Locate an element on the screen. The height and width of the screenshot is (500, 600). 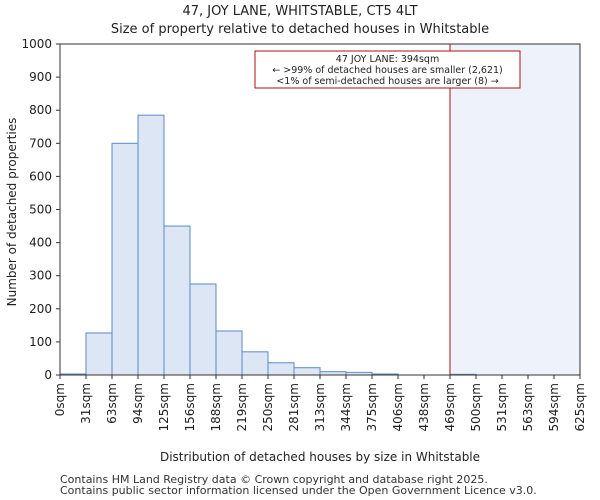
annotation-box is located at coordinates (387, 69).